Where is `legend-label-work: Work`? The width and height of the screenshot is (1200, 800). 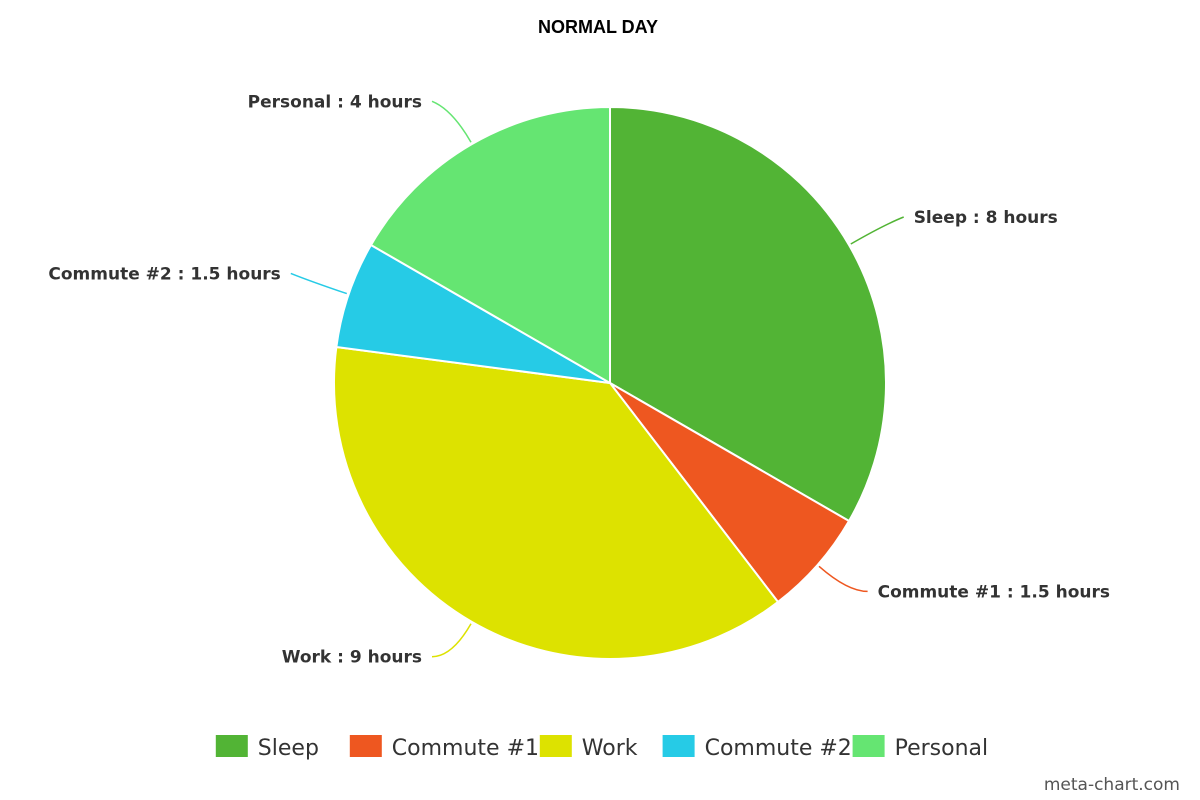
legend-label-work: Work is located at coordinates (610, 748).